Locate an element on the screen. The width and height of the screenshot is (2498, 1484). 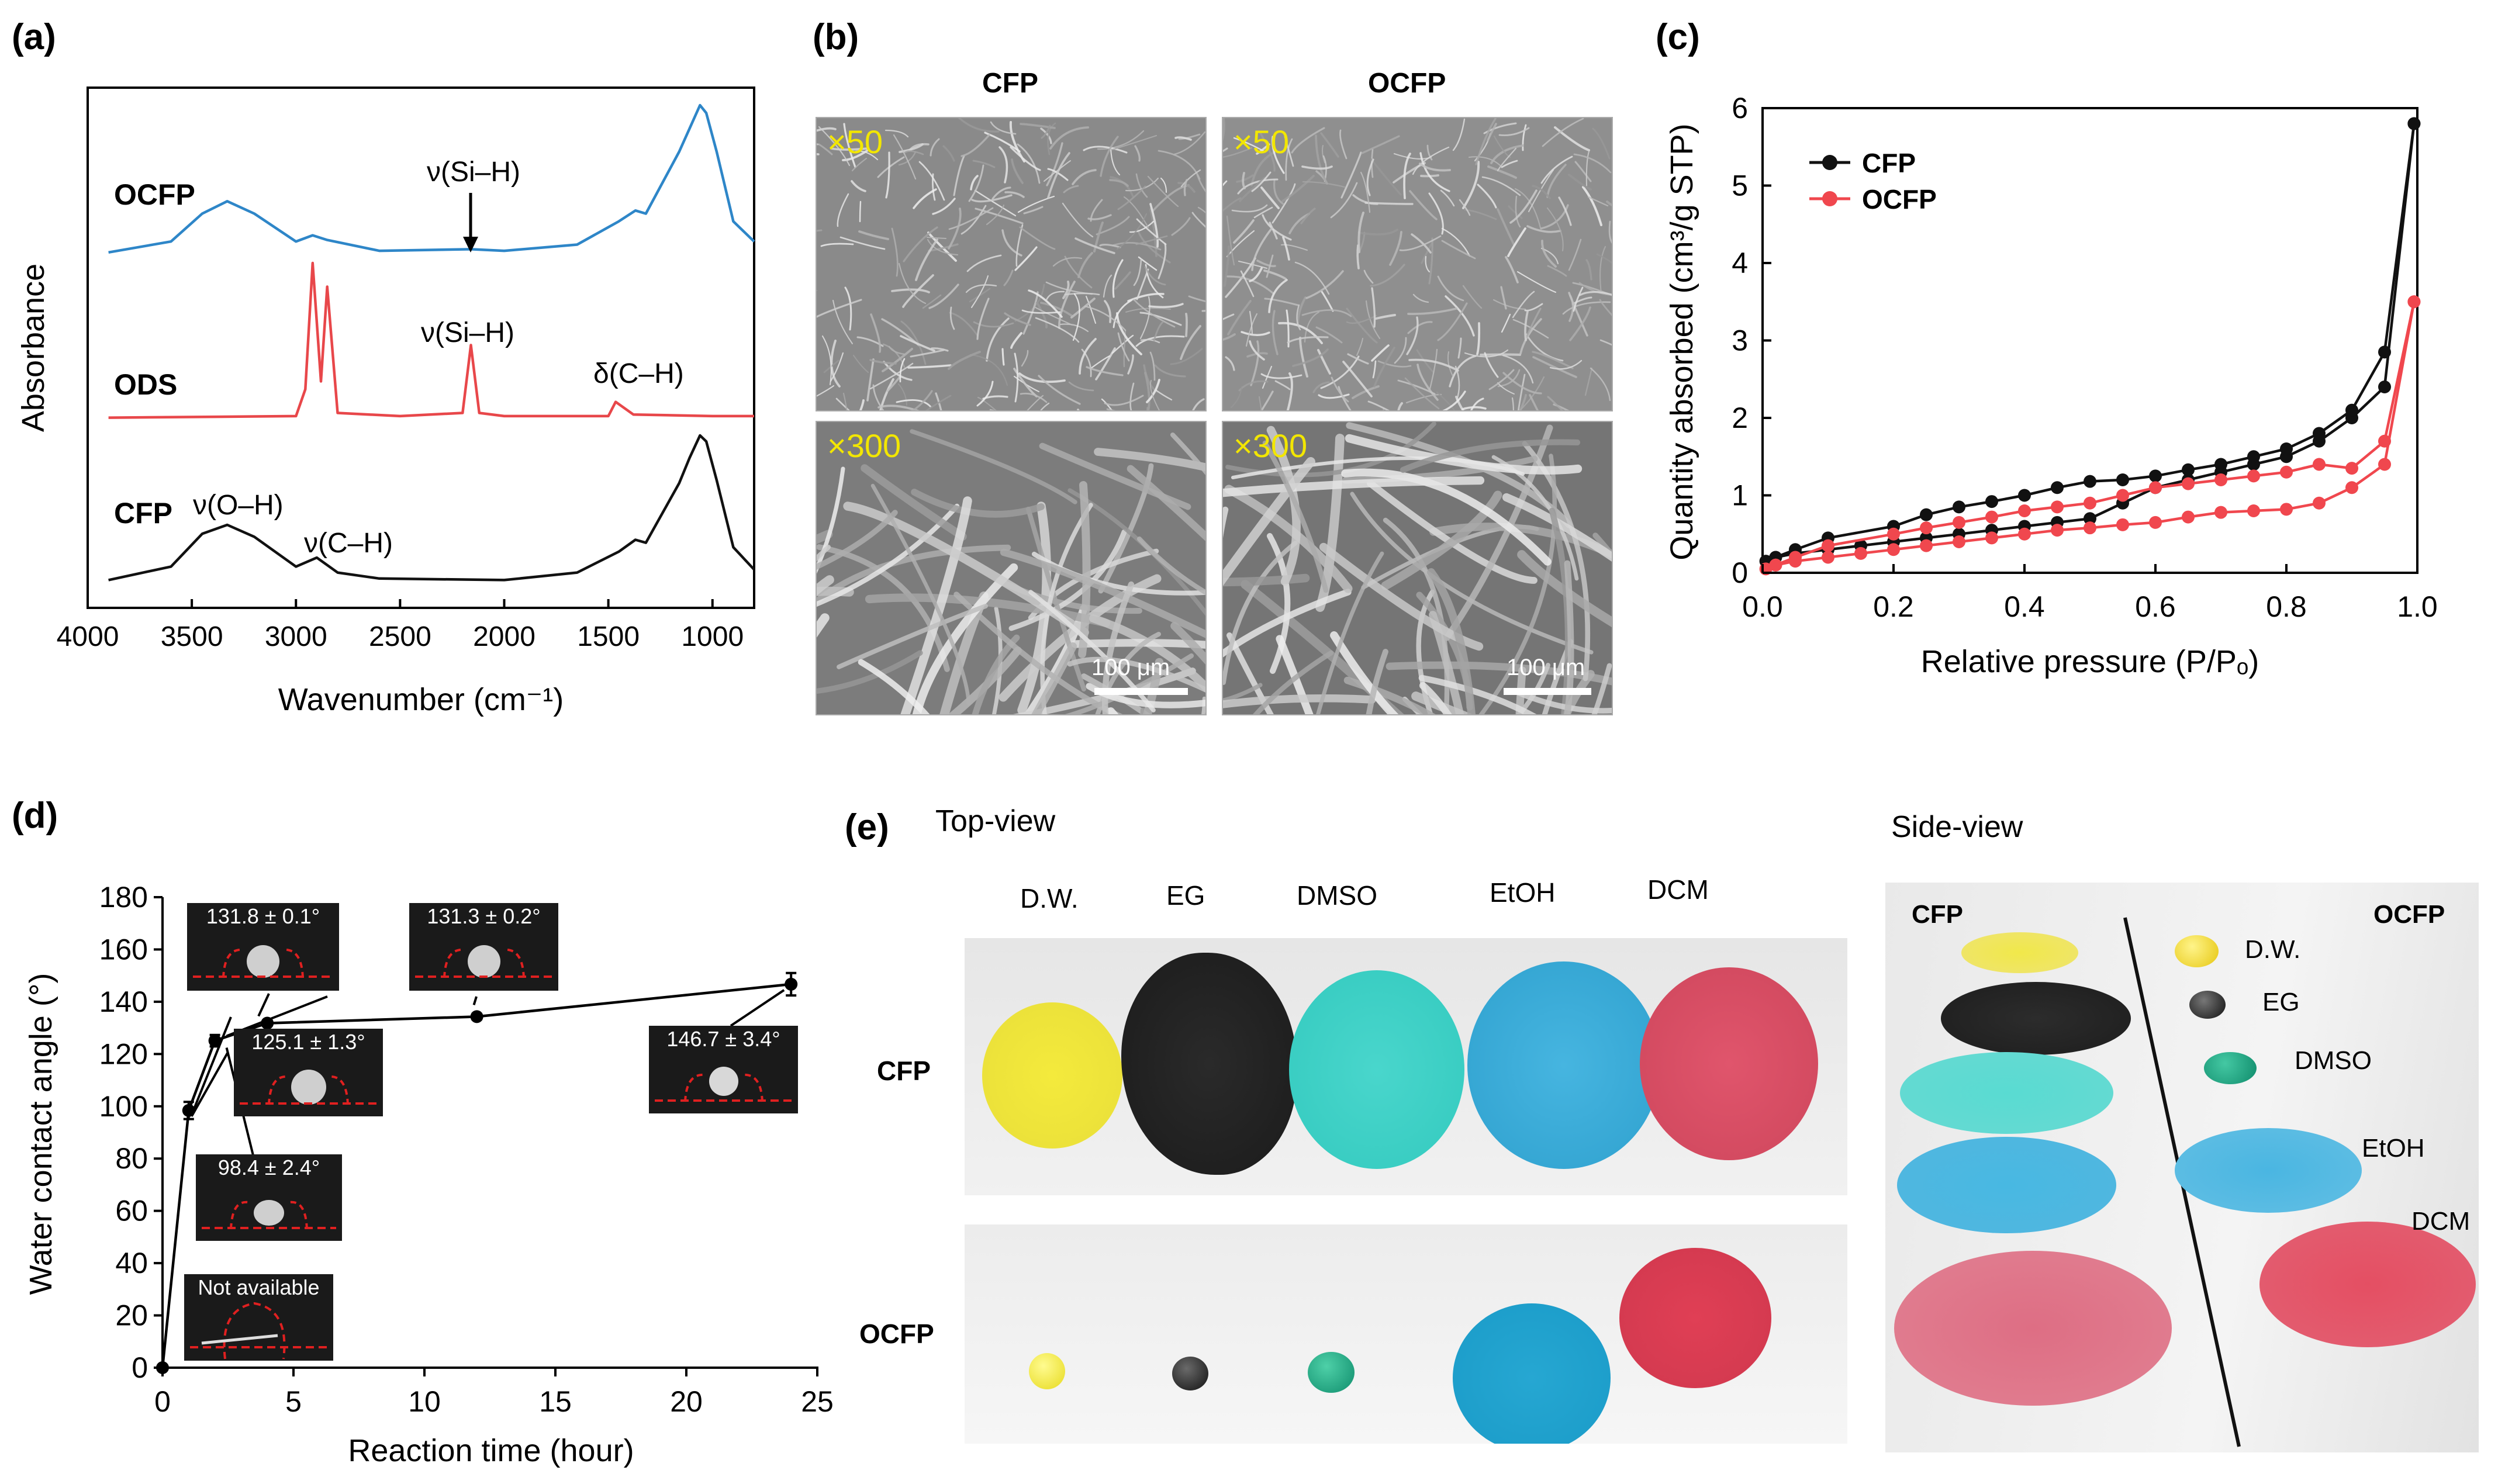
wca-inset-131-3: 131.3 ± 0.2° is located at coordinates (483, 947).